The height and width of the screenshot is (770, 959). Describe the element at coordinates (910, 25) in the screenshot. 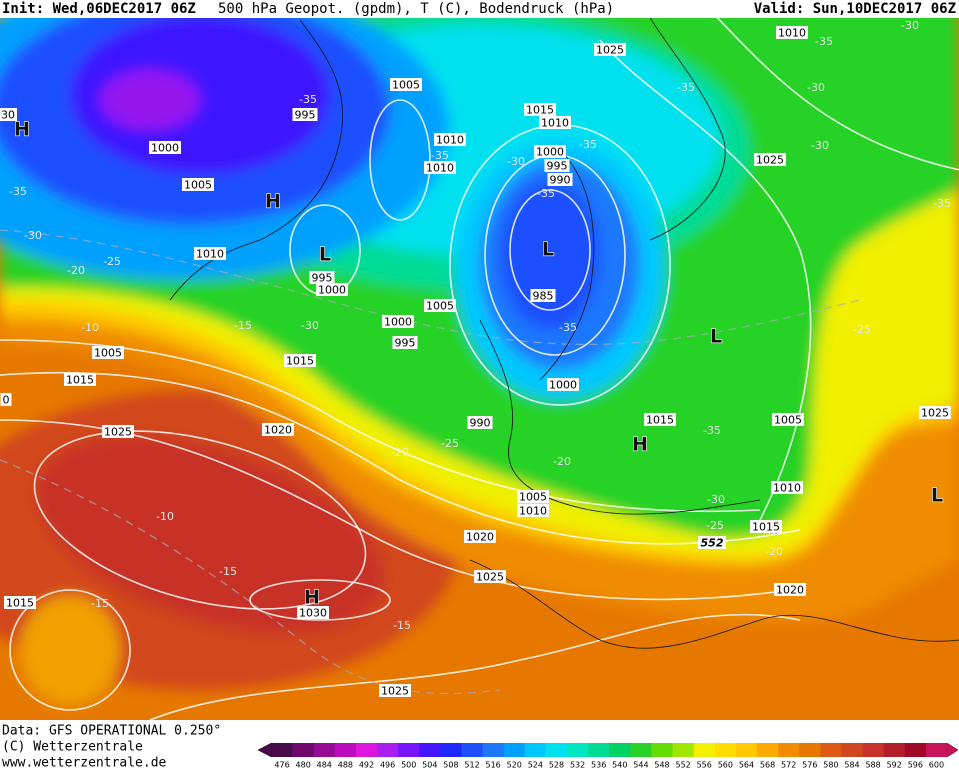

I see `temperature-label: -30` at that location.